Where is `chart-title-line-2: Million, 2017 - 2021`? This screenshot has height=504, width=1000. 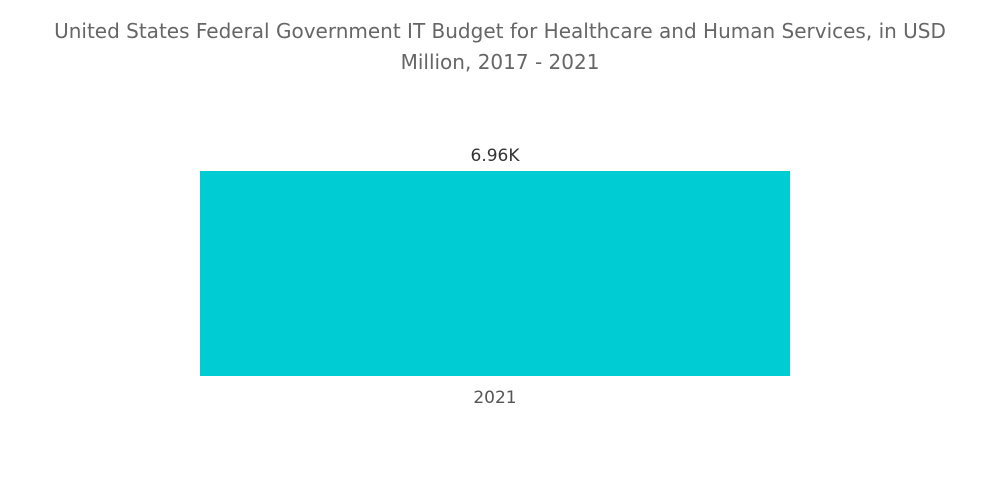
chart-title-line-2: Million, 2017 - 2021 is located at coordinates (500, 62).